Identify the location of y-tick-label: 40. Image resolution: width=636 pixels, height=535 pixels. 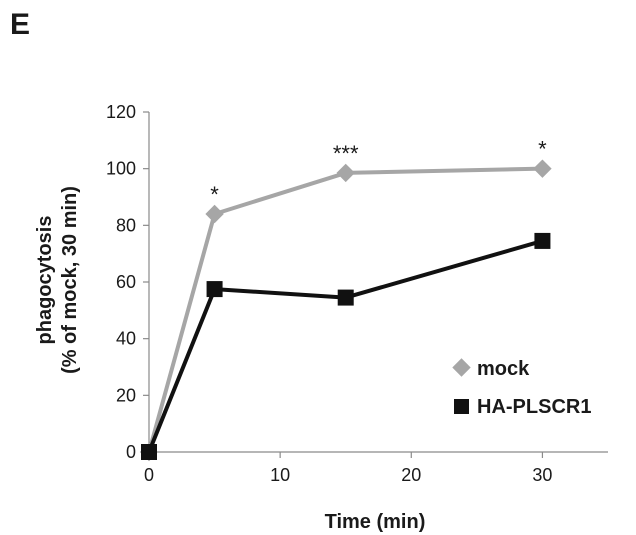
(126, 339).